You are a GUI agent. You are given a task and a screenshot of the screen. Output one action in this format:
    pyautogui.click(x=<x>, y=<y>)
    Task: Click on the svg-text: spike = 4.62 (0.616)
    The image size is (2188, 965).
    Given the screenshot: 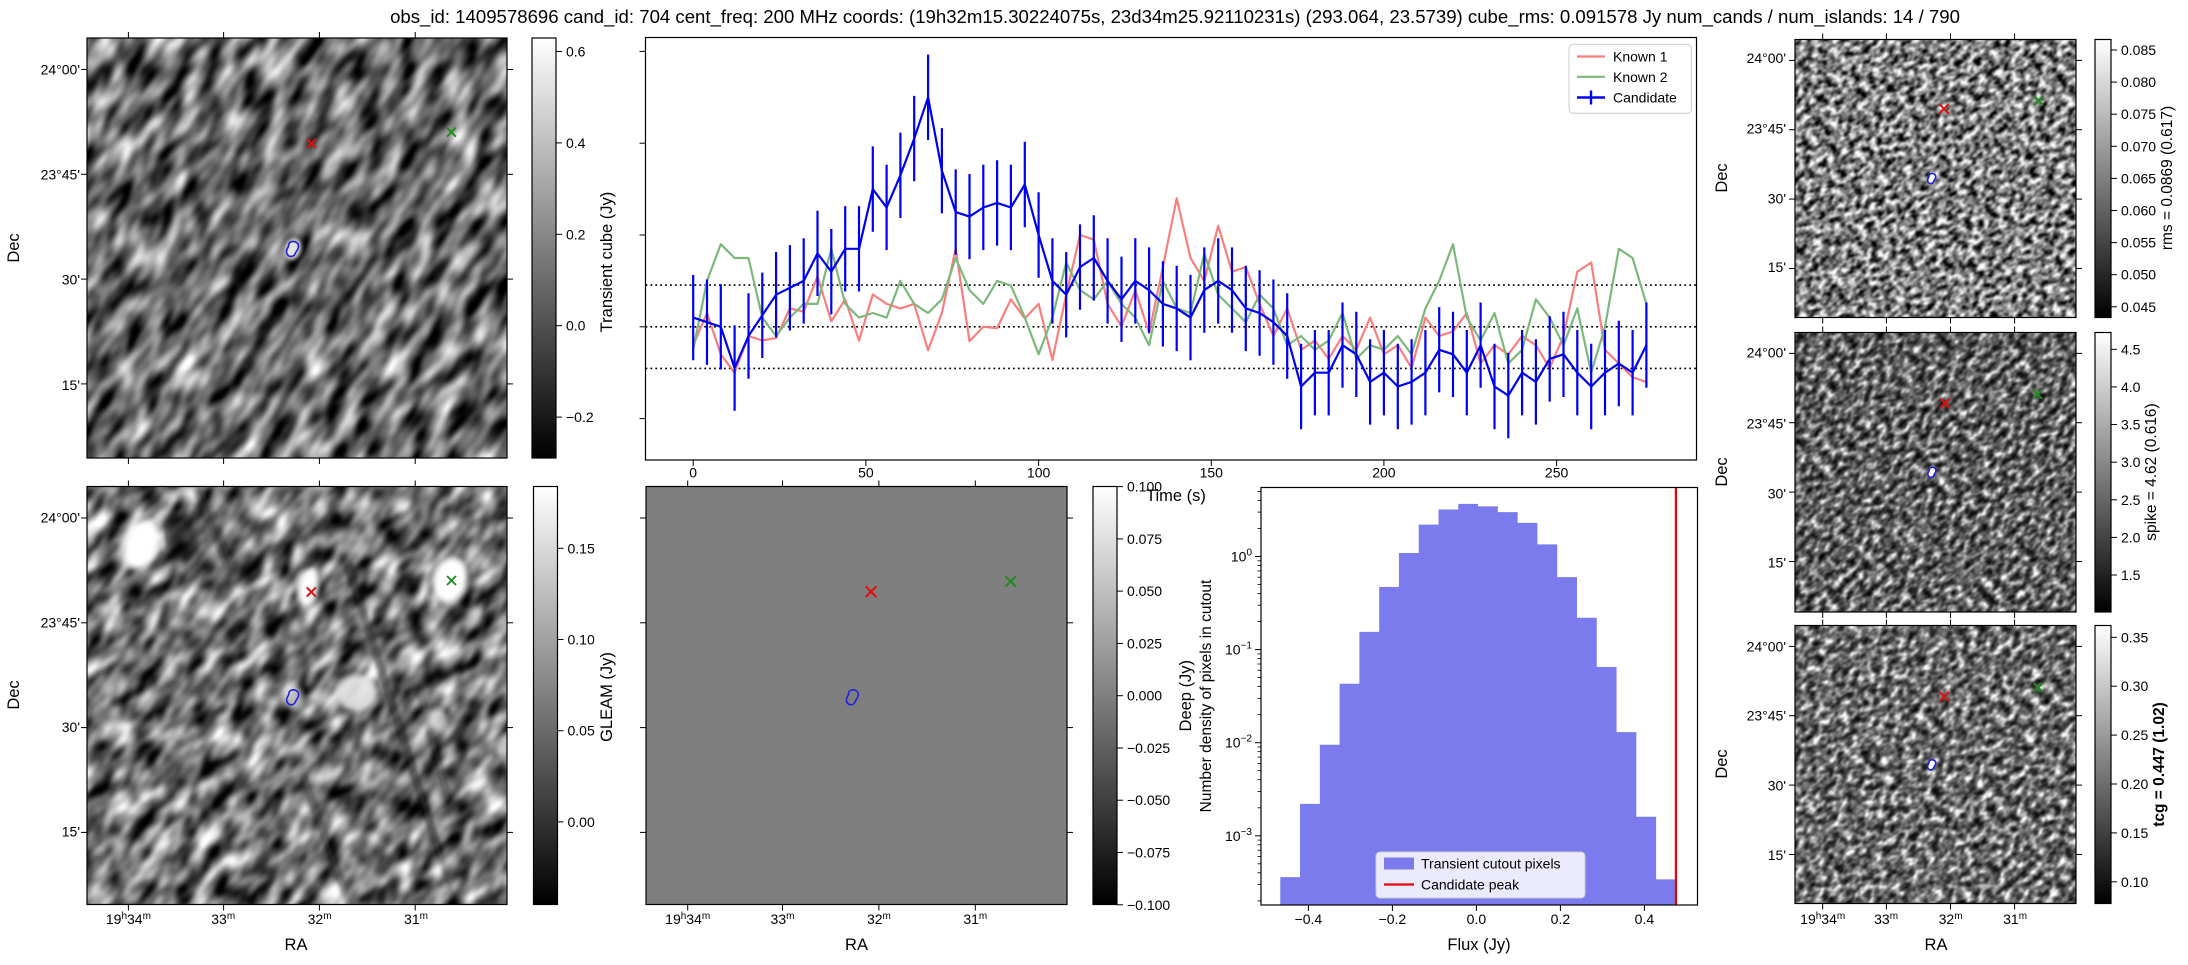 What is the action you would take?
    pyautogui.click(x=2151, y=471)
    